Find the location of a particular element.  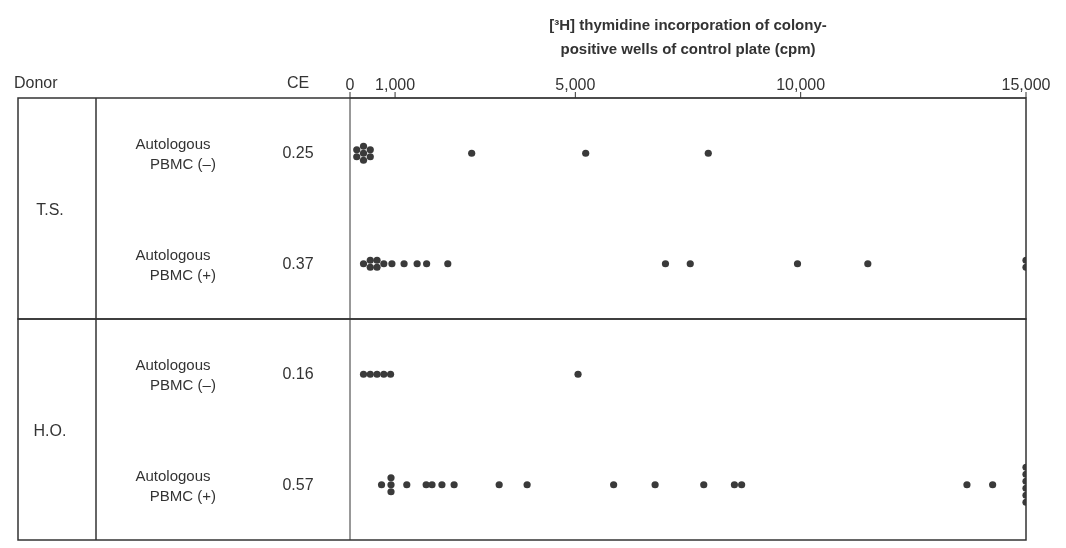

text: Donor is located at coordinates (36, 82).